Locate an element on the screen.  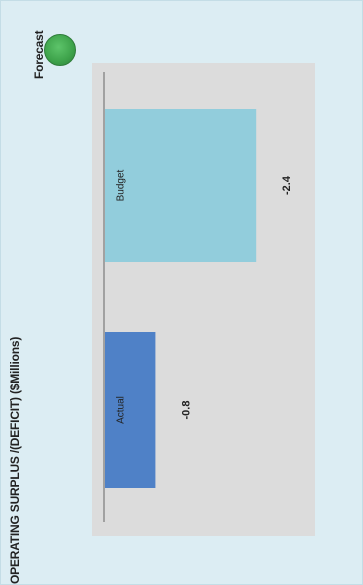
value-label-actual: -0.8 is located at coordinates (186, 410).